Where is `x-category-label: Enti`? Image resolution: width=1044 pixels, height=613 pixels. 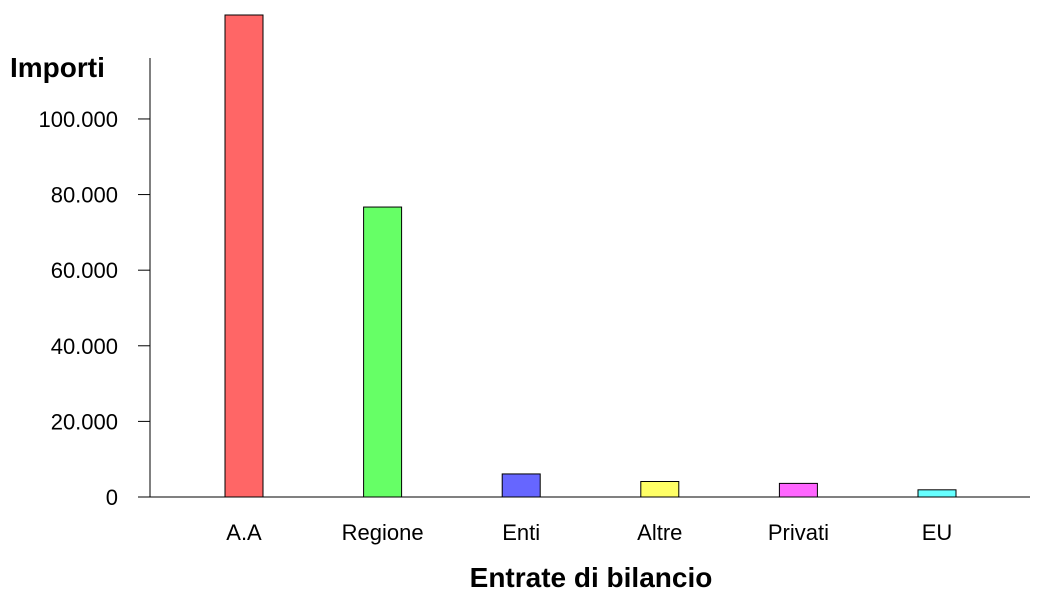
x-category-label: Enti is located at coordinates (521, 532).